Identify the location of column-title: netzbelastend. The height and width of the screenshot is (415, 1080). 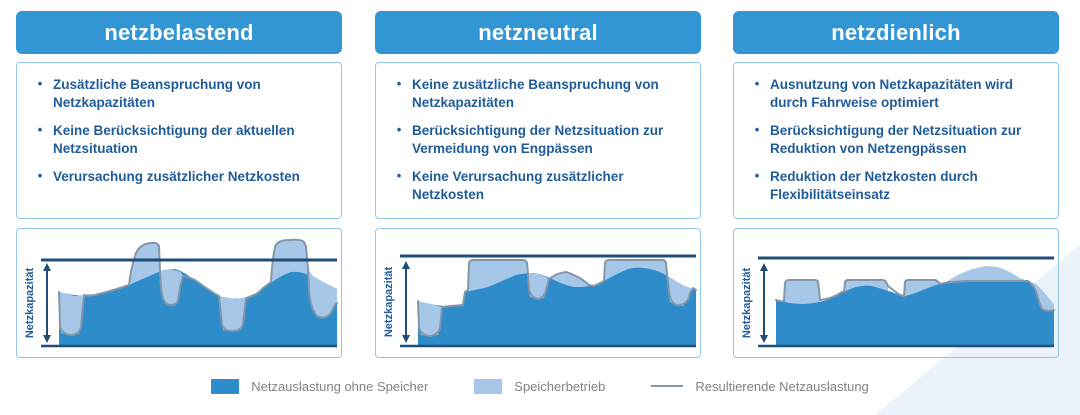
(179, 32).